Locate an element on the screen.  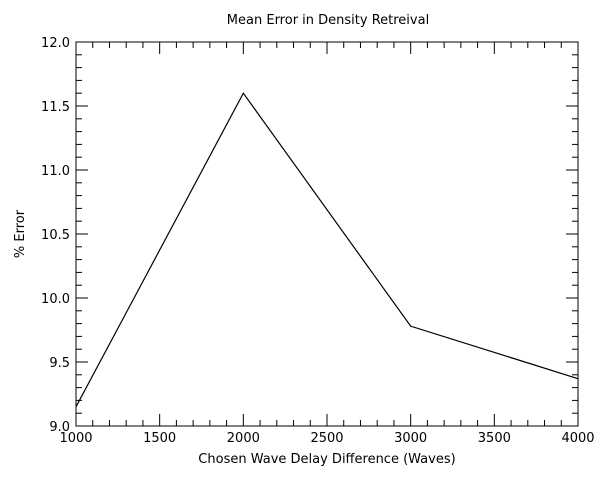
x-tick-label: 1000 is located at coordinates (75, 438).